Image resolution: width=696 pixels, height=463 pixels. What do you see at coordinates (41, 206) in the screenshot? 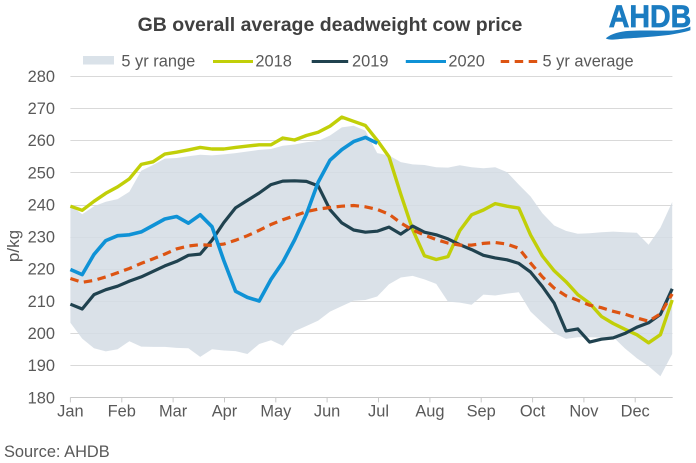
I see `svg-text: 240` at bounding box center [41, 206].